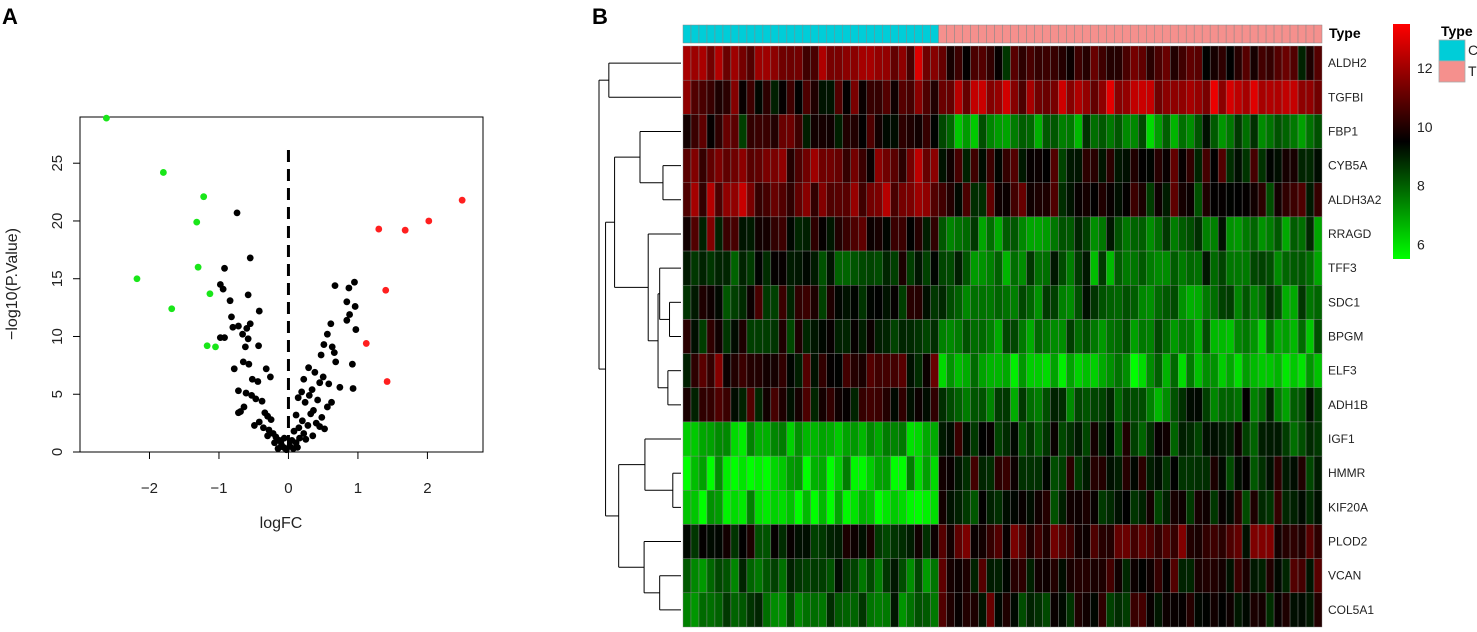 The image size is (1477, 632). Describe the element at coordinates (210, 294) in the screenshot. I see `volcano-point-down` at that location.